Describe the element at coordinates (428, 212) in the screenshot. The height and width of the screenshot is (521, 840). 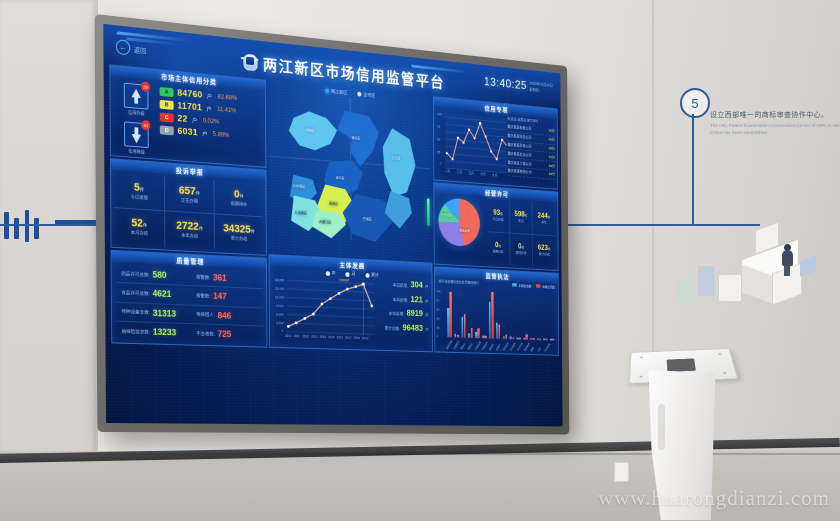
I see `map-scroll-accent` at that location.